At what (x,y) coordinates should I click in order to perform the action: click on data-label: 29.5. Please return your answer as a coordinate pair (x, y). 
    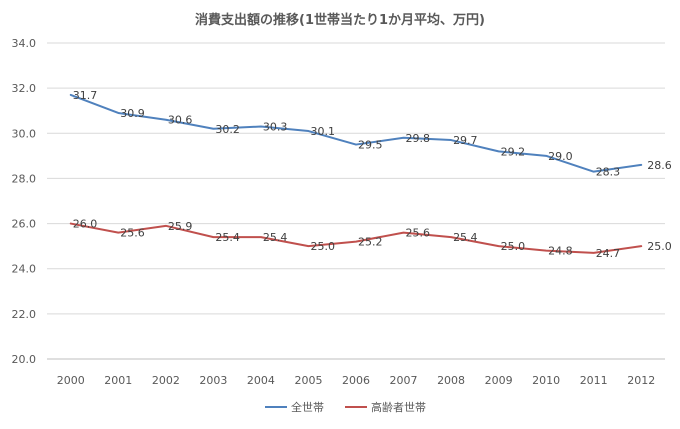
    Looking at the image, I should click on (370, 145).